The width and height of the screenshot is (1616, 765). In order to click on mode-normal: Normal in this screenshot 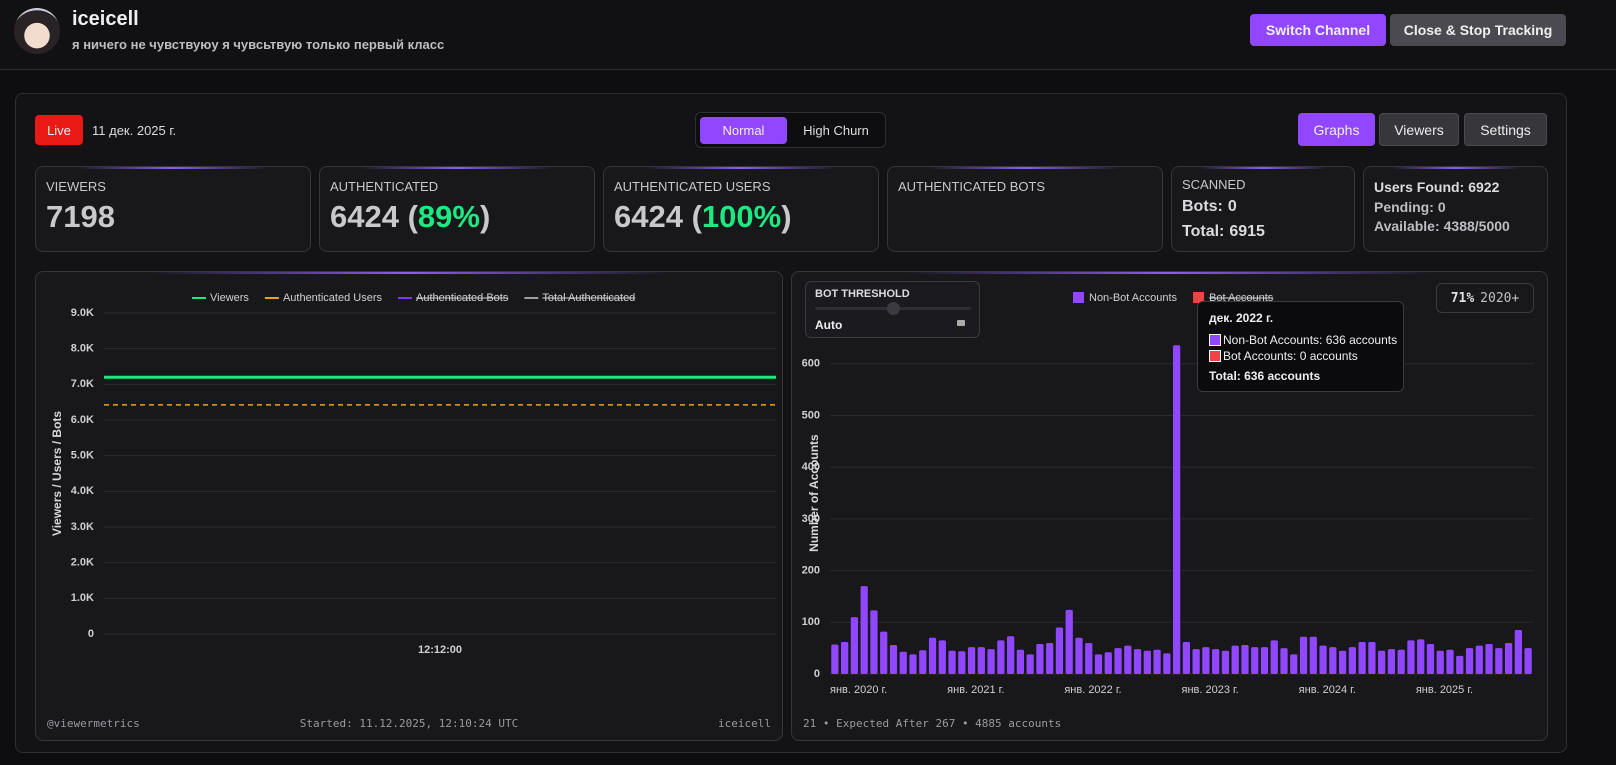, I will do `click(743, 130)`.